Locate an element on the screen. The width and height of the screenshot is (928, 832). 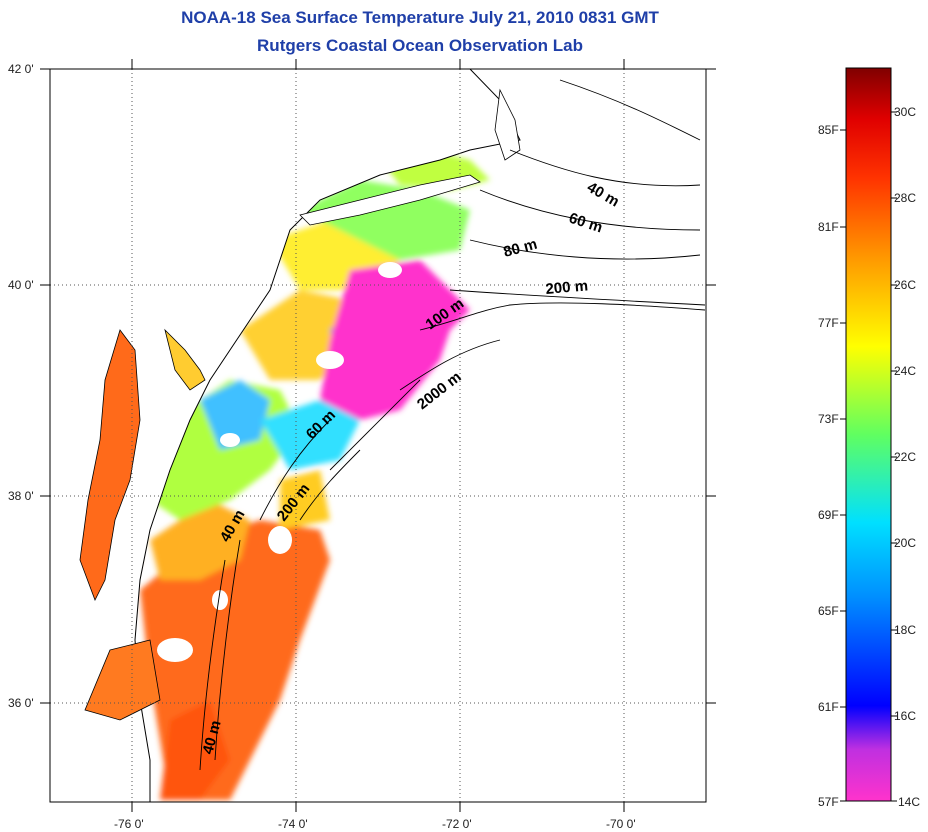
lon-tick-label: -76 0' is located at coordinates (129, 824).